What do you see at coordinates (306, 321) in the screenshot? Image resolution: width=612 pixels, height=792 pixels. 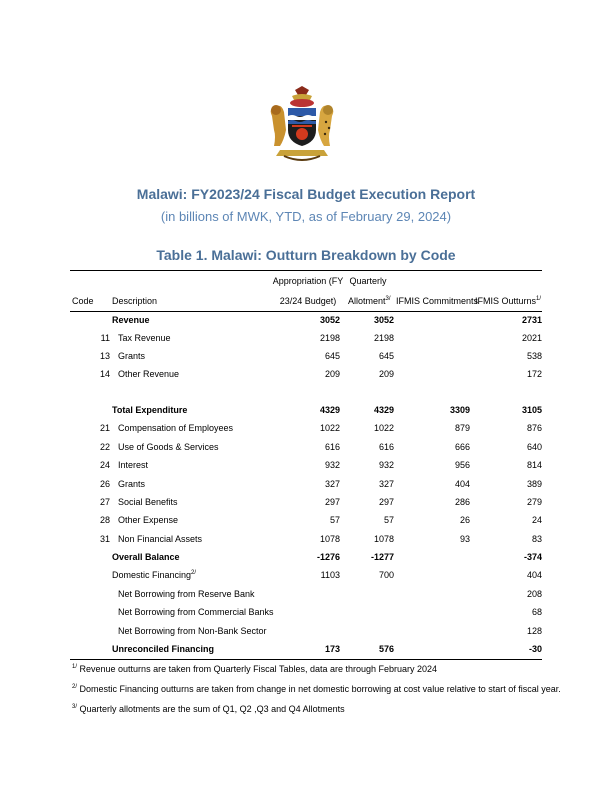 I see `table-row: Revenue 3052 3052 2731` at bounding box center [306, 321].